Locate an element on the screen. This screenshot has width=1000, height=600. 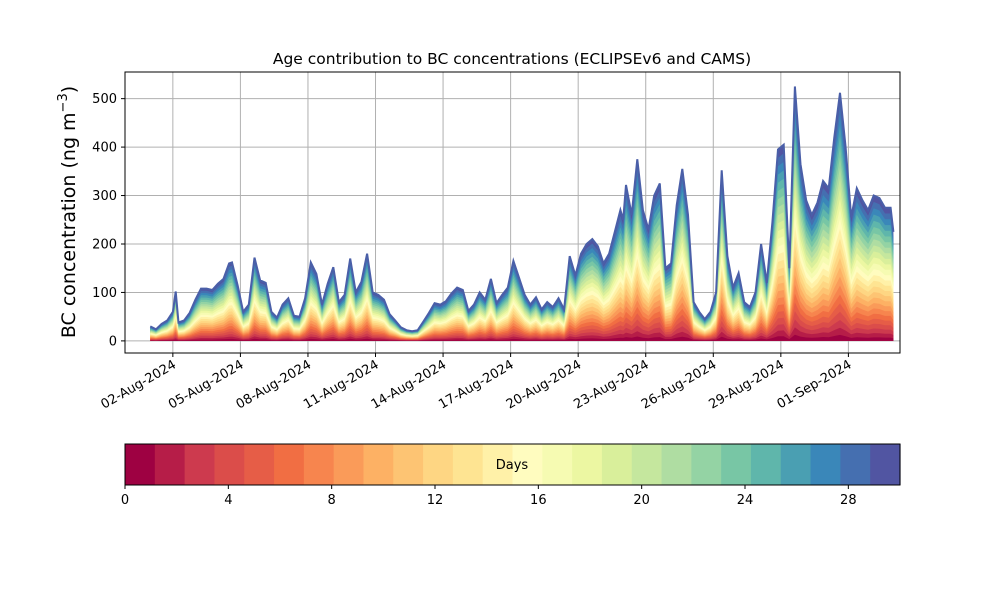
y-axis-label: BC concentration (ng m−3) is located at coordinates (68, 212).